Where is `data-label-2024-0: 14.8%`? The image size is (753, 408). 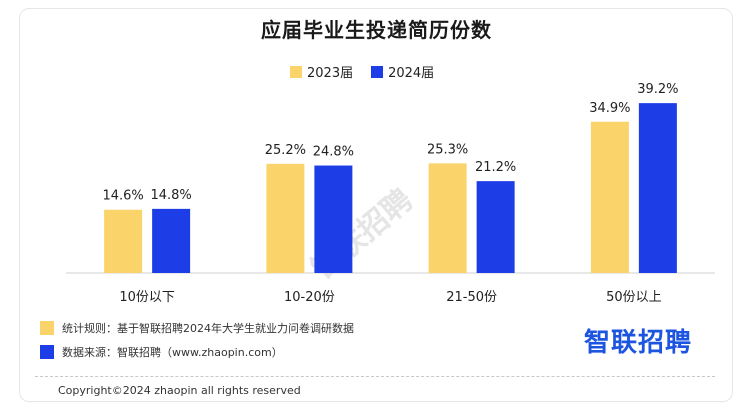
data-label-2024-0: 14.8% is located at coordinates (170, 195).